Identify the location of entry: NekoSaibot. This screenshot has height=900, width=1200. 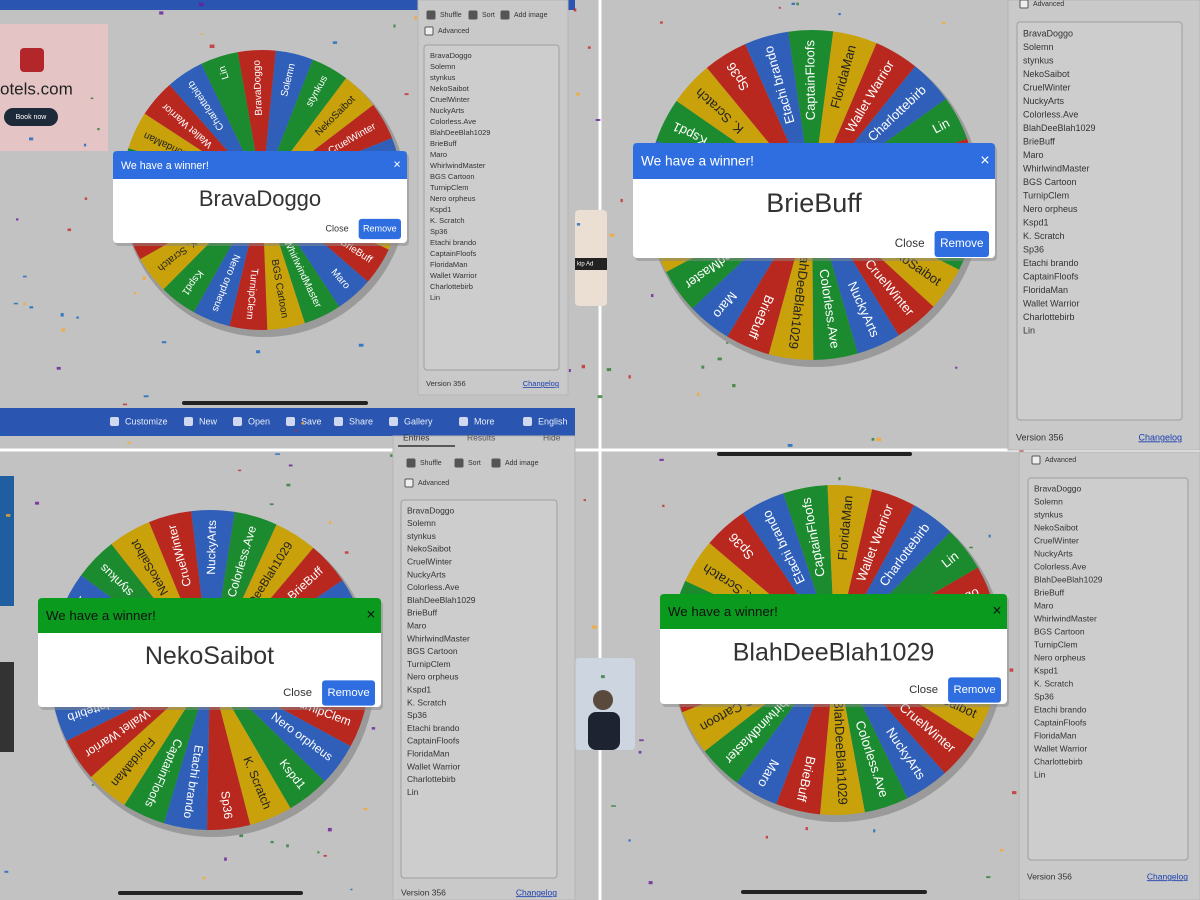
(1046, 74).